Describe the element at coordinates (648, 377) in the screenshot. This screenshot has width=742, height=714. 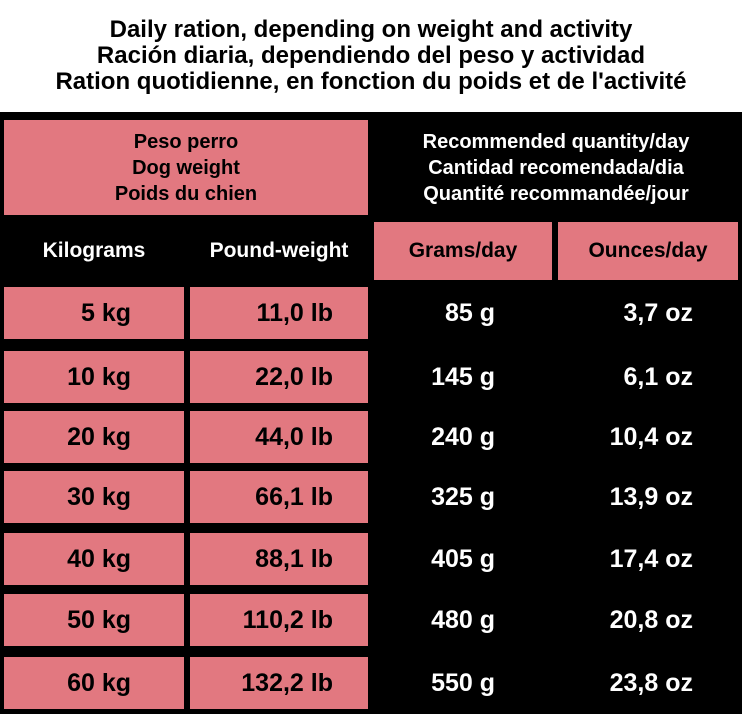
I see `table-cell: 6,1 oz` at that location.